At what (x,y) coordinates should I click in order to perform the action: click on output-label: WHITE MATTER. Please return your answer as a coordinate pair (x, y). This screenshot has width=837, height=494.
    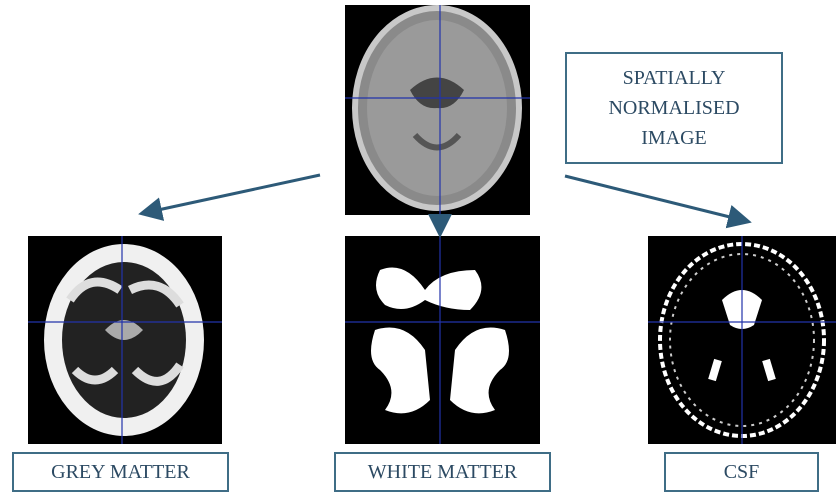
    Looking at the image, I should click on (442, 472).